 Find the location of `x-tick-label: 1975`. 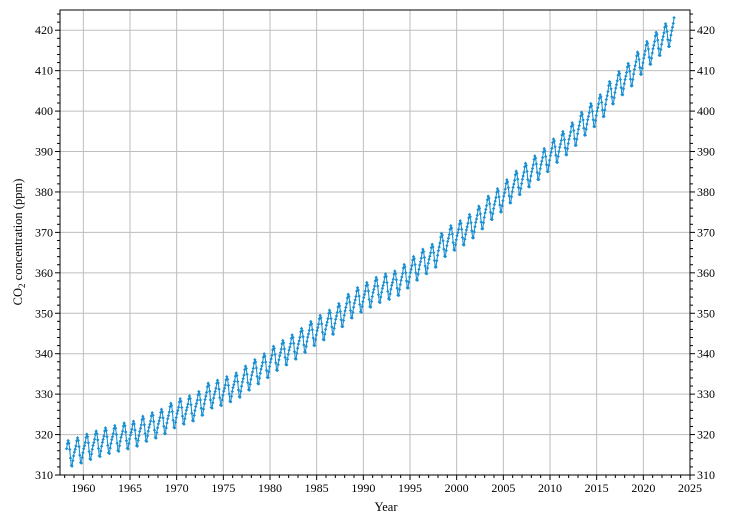

x-tick-label: 1975 is located at coordinates (223, 488).